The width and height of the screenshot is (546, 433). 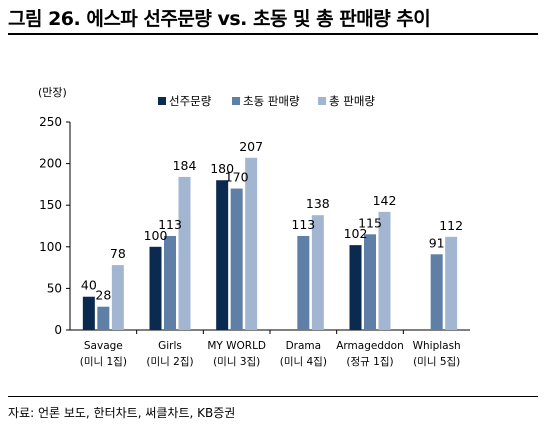 What do you see at coordinates (103, 346) in the screenshot?
I see `x-category-label: Savage` at bounding box center [103, 346].